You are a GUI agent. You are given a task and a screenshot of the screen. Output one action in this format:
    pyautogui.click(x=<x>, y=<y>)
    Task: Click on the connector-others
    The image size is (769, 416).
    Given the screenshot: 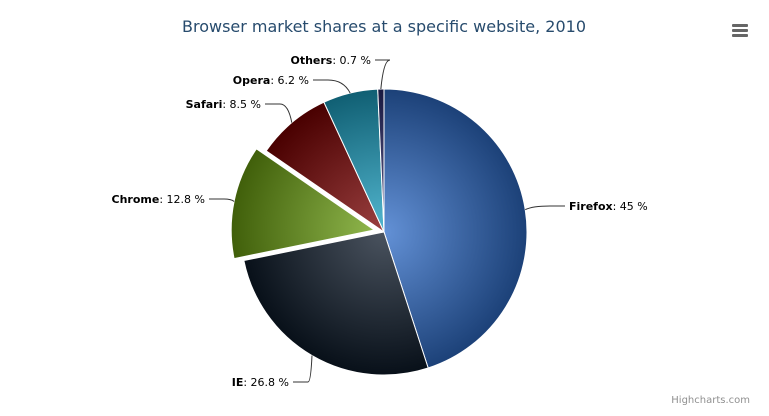 What is the action you would take?
    pyautogui.click(x=383, y=74)
    